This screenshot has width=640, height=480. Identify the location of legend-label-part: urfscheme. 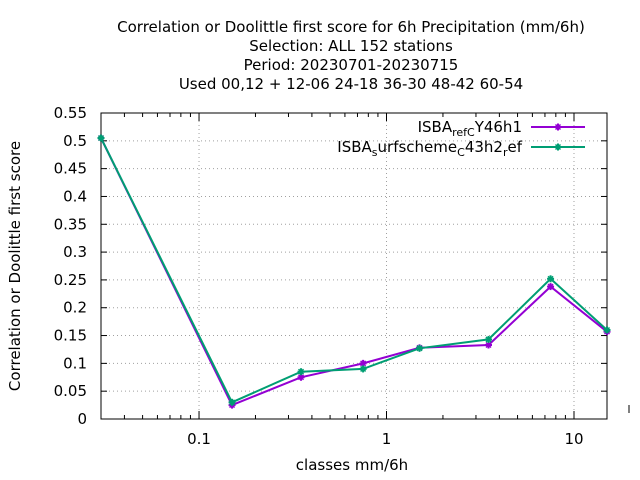
(418, 147).